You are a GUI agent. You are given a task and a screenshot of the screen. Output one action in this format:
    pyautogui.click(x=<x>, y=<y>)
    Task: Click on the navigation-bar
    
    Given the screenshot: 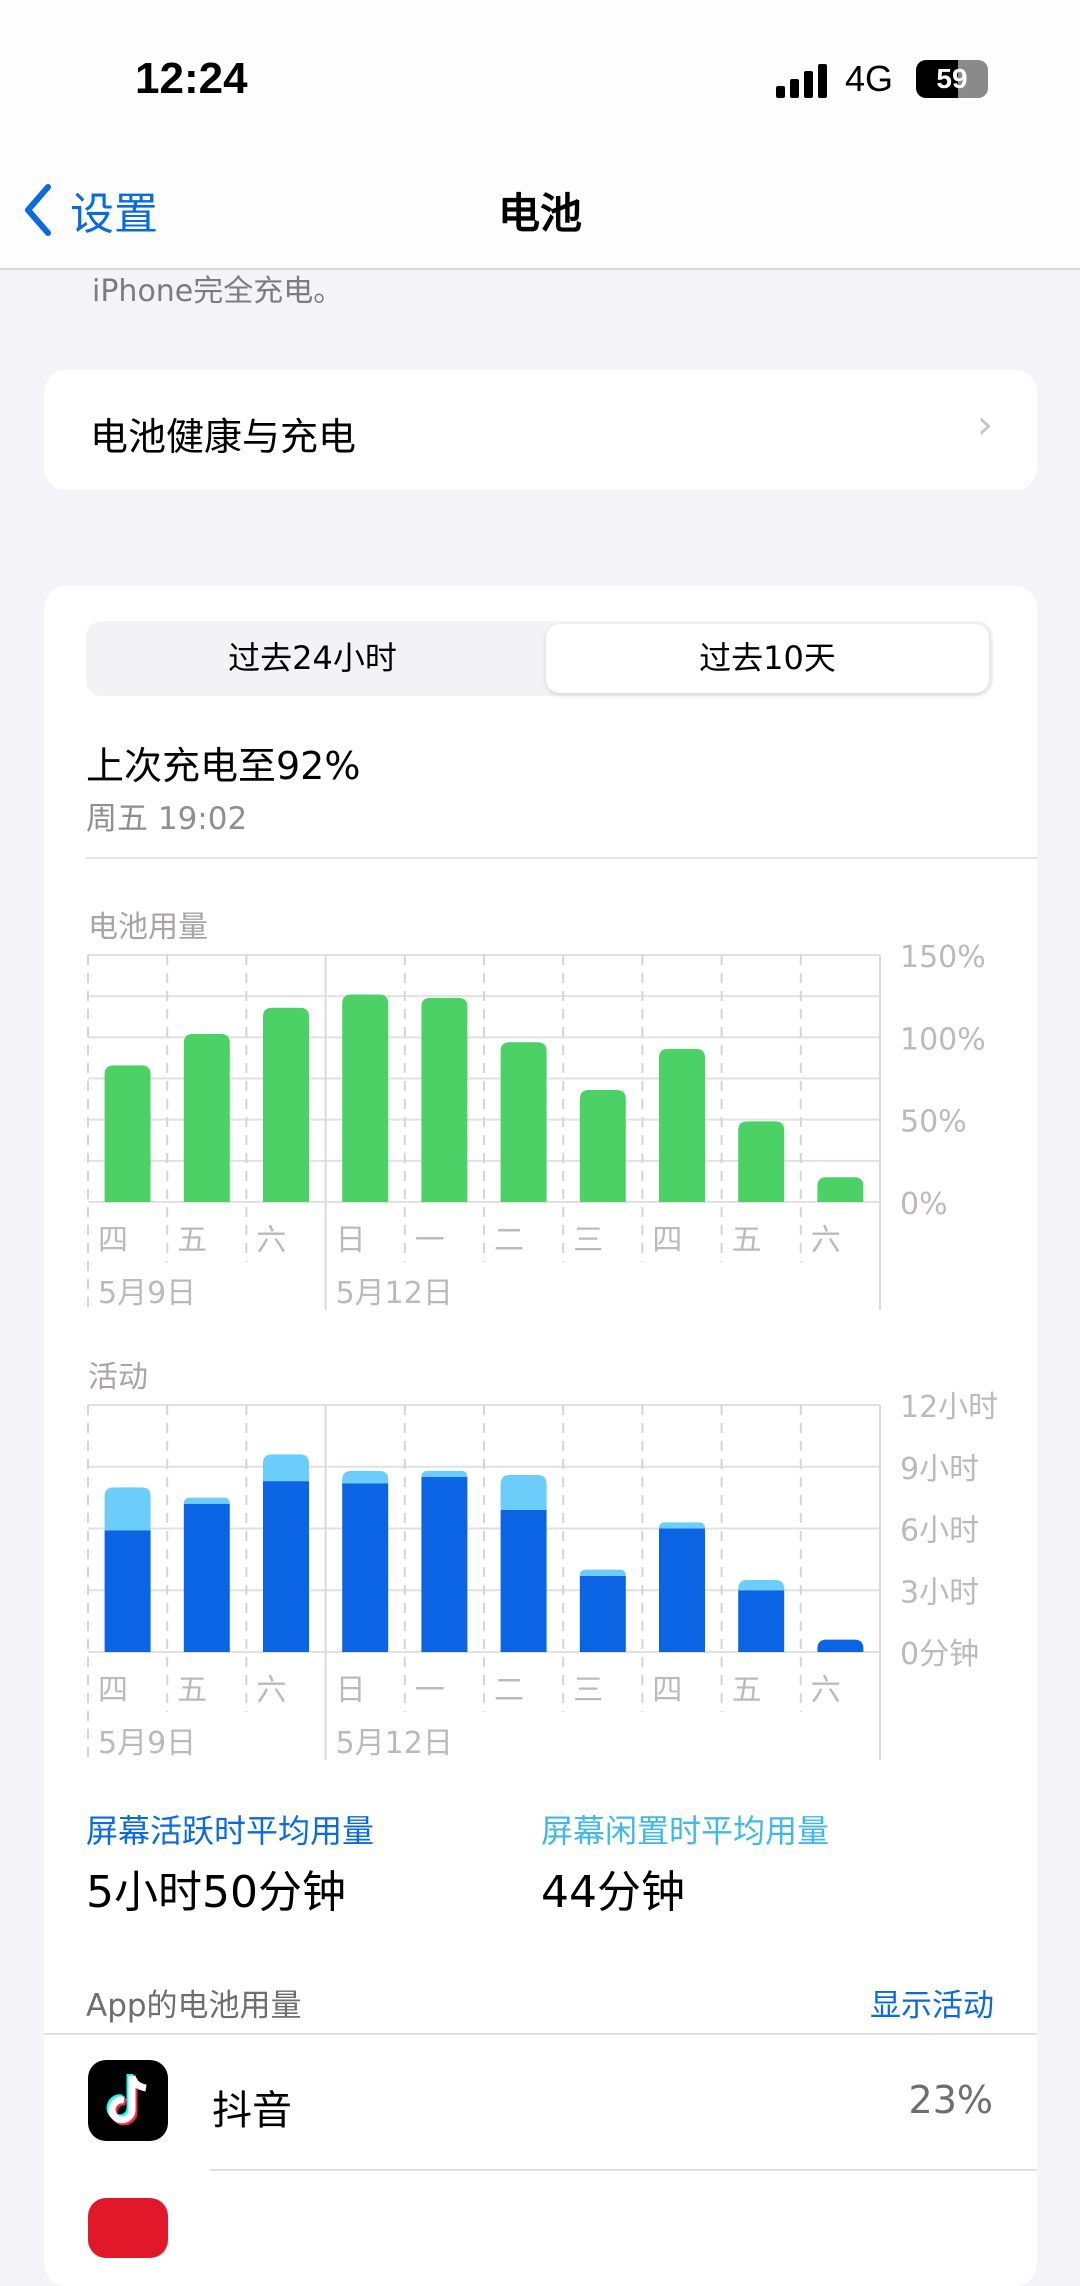 What is the action you would take?
    pyautogui.click(x=540, y=135)
    